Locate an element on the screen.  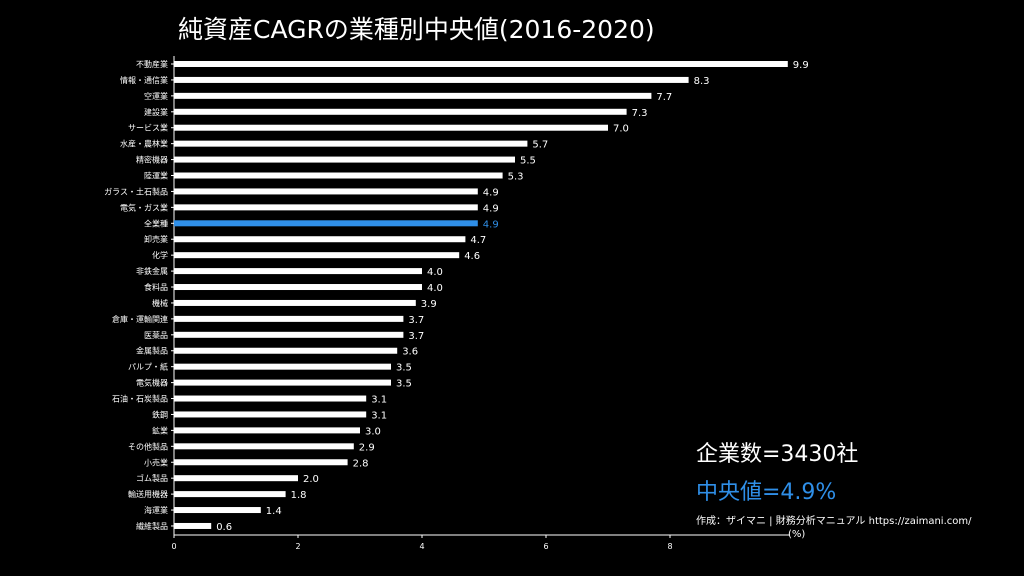
value-label: 1.8 is located at coordinates (299, 495).